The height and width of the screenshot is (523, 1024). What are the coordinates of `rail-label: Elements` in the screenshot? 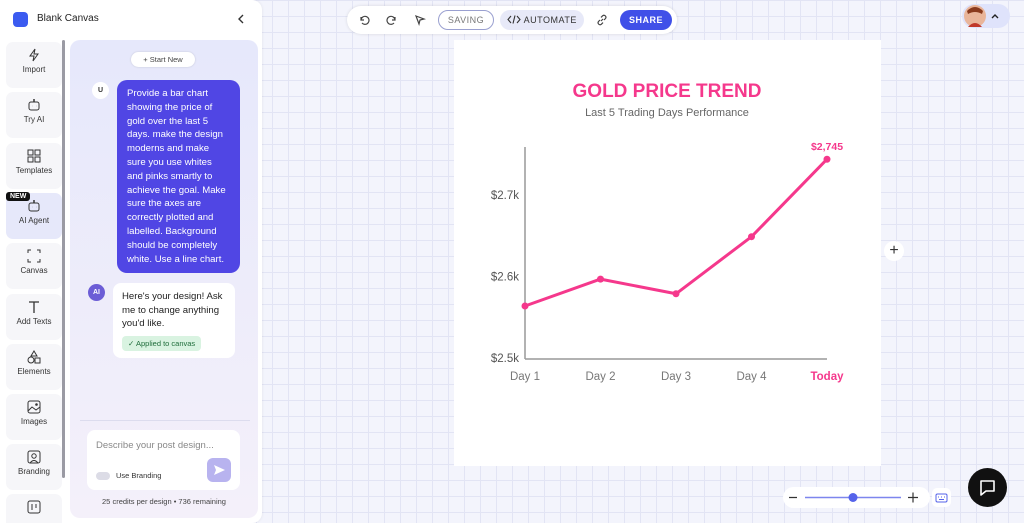 It's located at (34, 371).